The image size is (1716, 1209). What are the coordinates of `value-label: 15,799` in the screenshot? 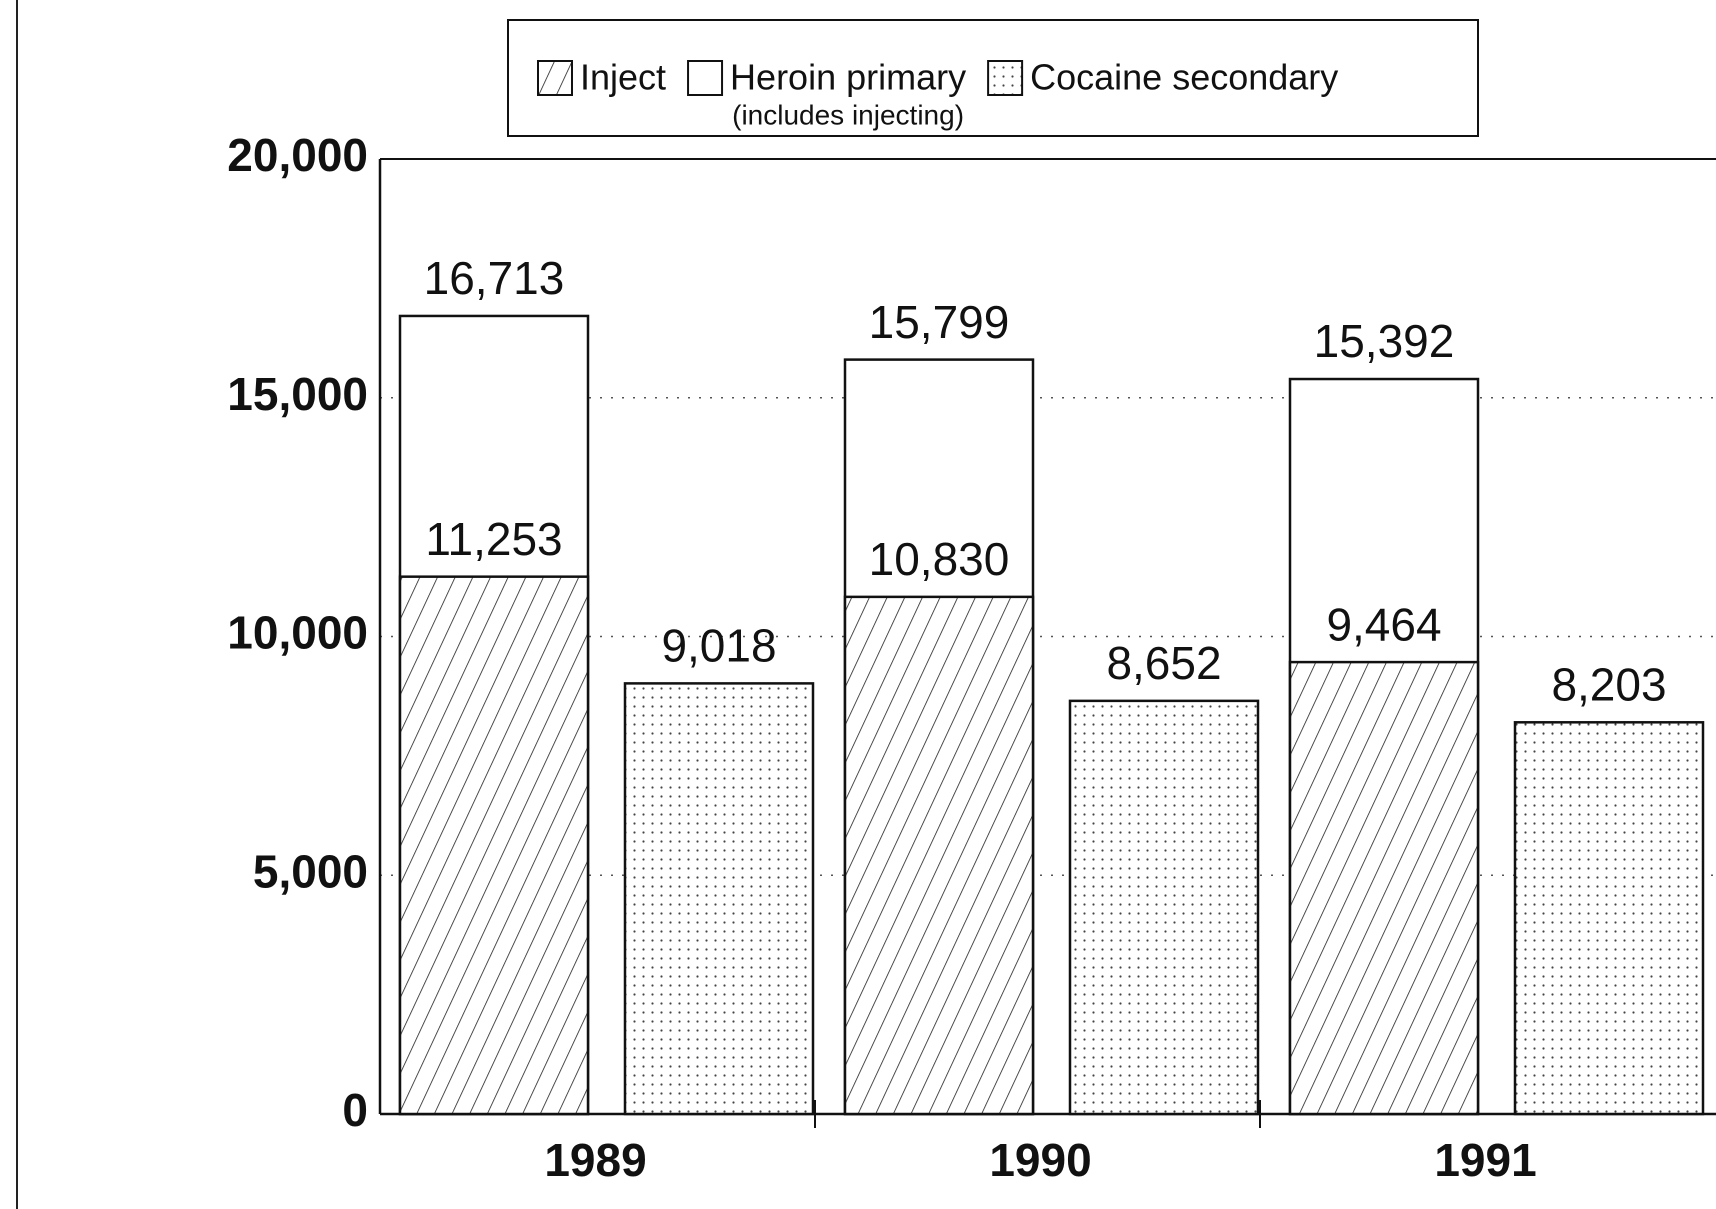 It's located at (939, 322).